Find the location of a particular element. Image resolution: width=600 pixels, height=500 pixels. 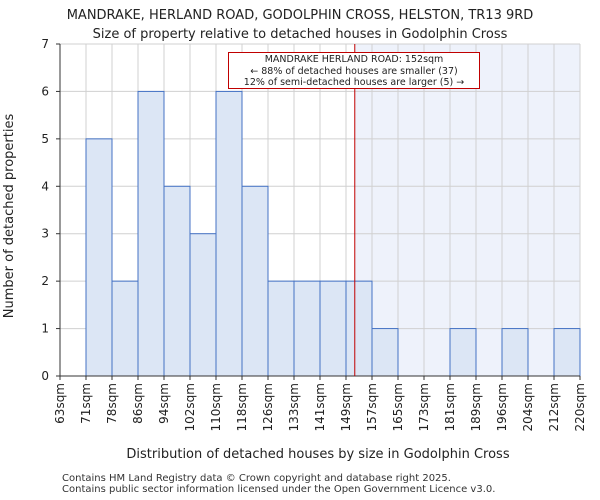

y-tick-label: 0 is located at coordinates (45, 376).